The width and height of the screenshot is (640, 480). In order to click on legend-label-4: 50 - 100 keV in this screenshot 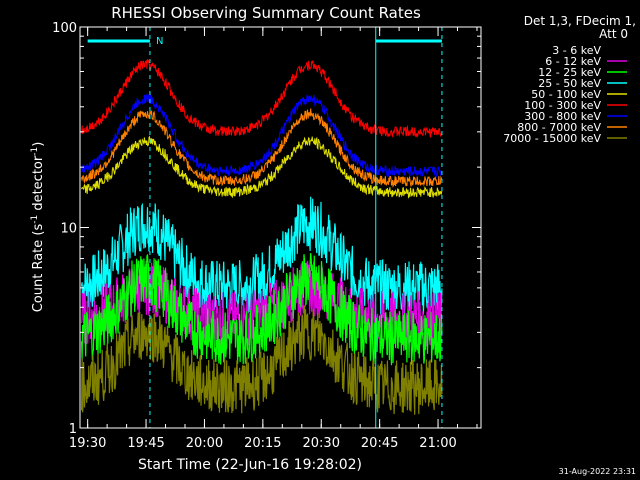, I will do `click(566, 94)`.